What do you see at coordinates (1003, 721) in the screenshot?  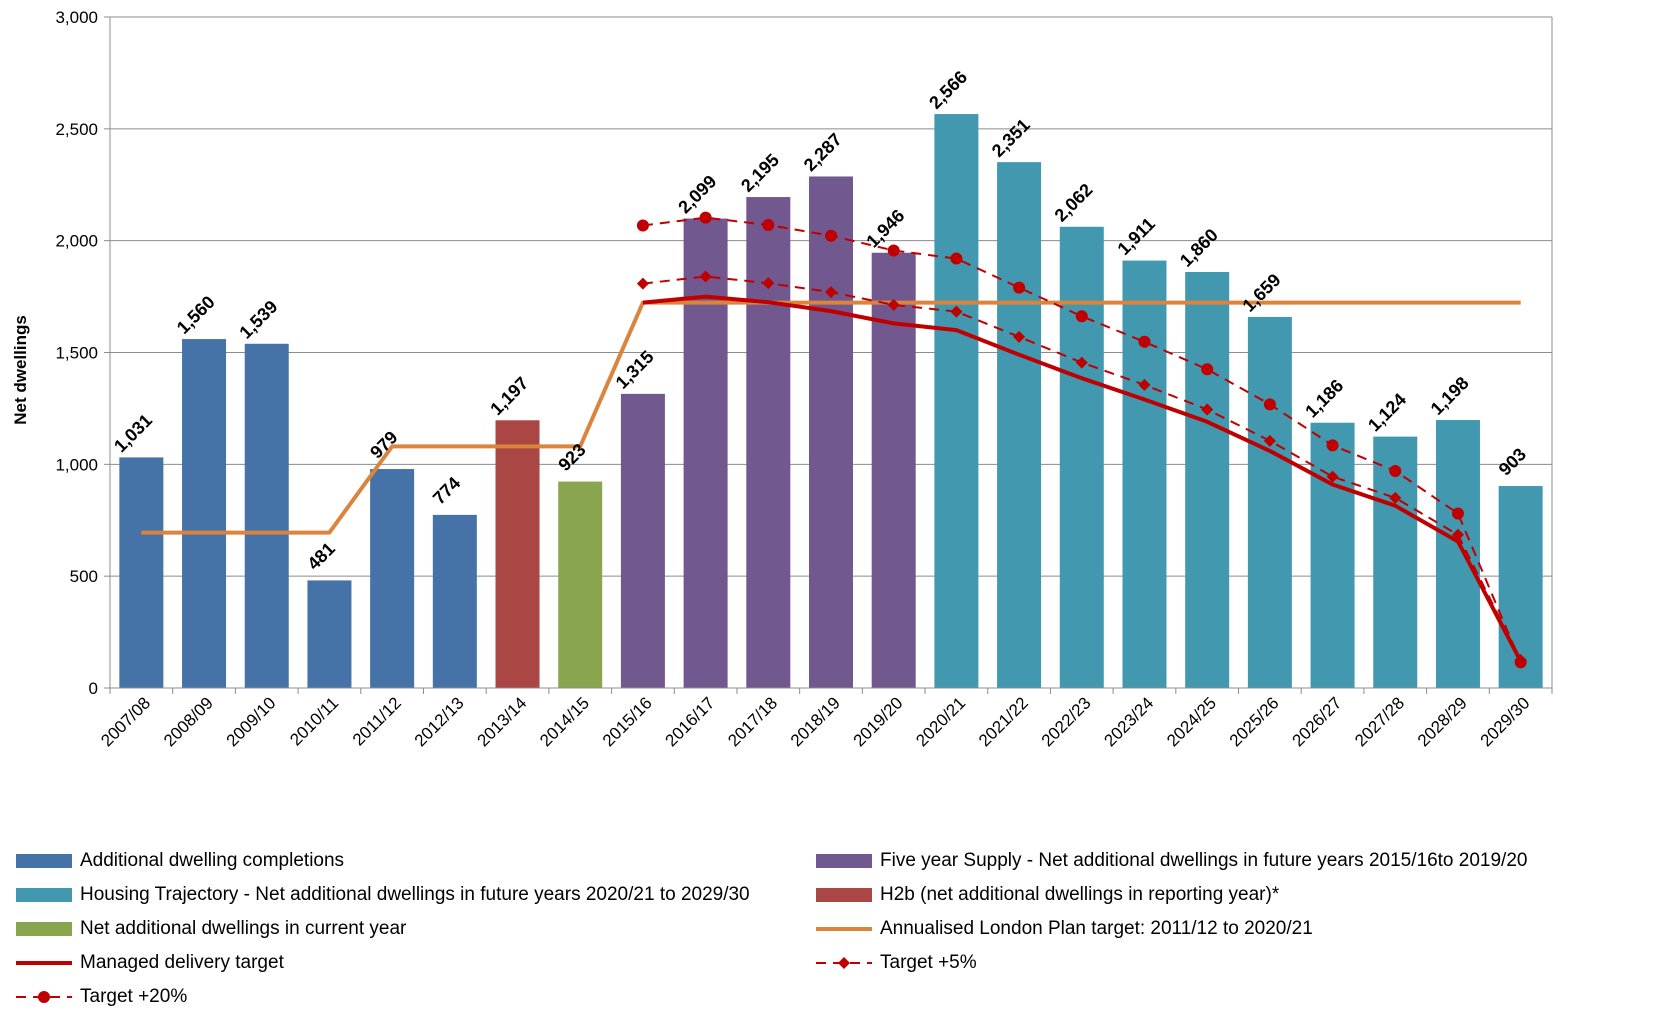 I see `x-tick-label: 2021/22` at bounding box center [1003, 721].